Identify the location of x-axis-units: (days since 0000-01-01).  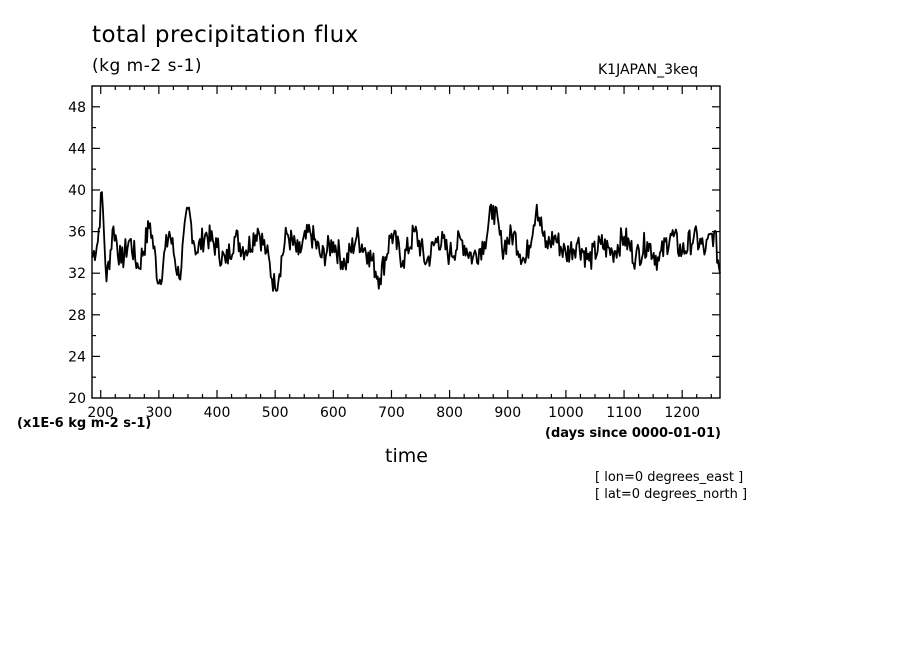
(633, 433).